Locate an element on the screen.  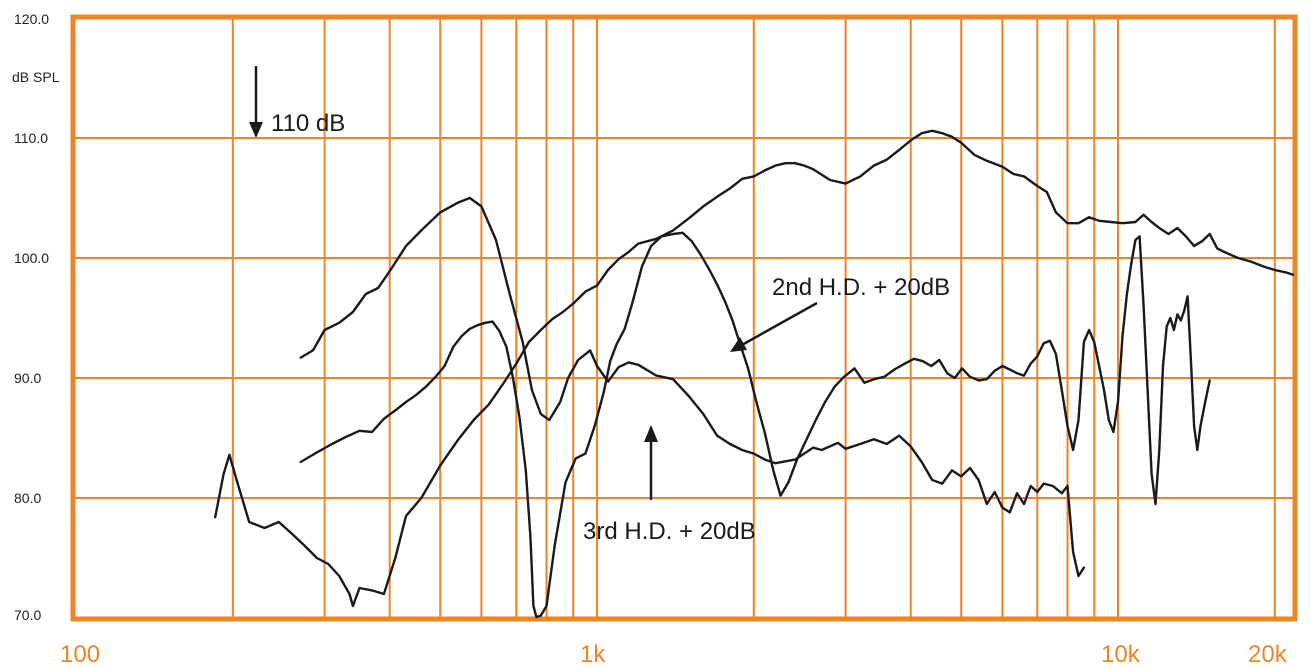
y-axis-ticks: 120.0 110.0 100.0 90.0 80.0 70.0 is located at coordinates (31, 317).